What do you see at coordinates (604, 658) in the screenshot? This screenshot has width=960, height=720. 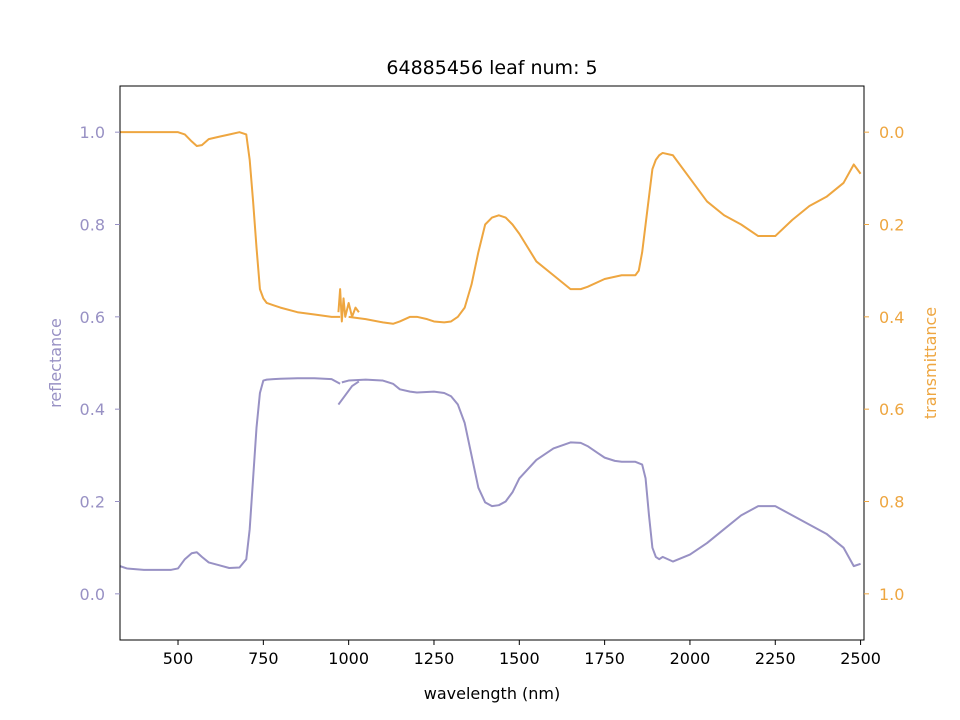 I see `x-tick-label-1750: 1750` at bounding box center [604, 658].